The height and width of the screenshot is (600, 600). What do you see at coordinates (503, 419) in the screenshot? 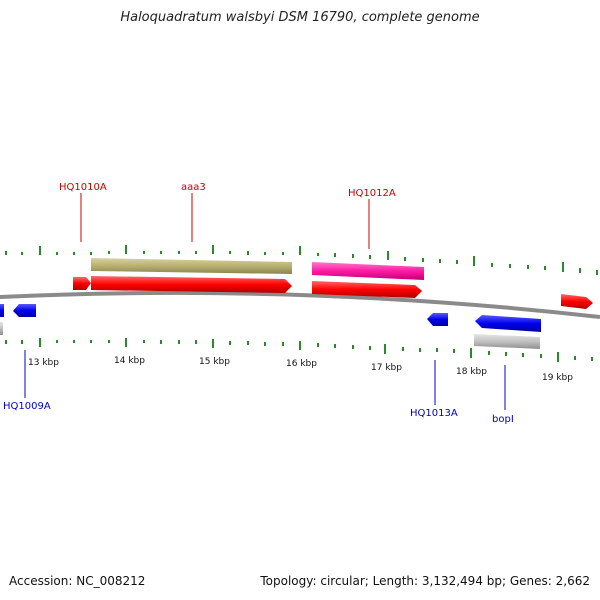
I see `gene-label-bopi: bopI` at bounding box center [503, 419].